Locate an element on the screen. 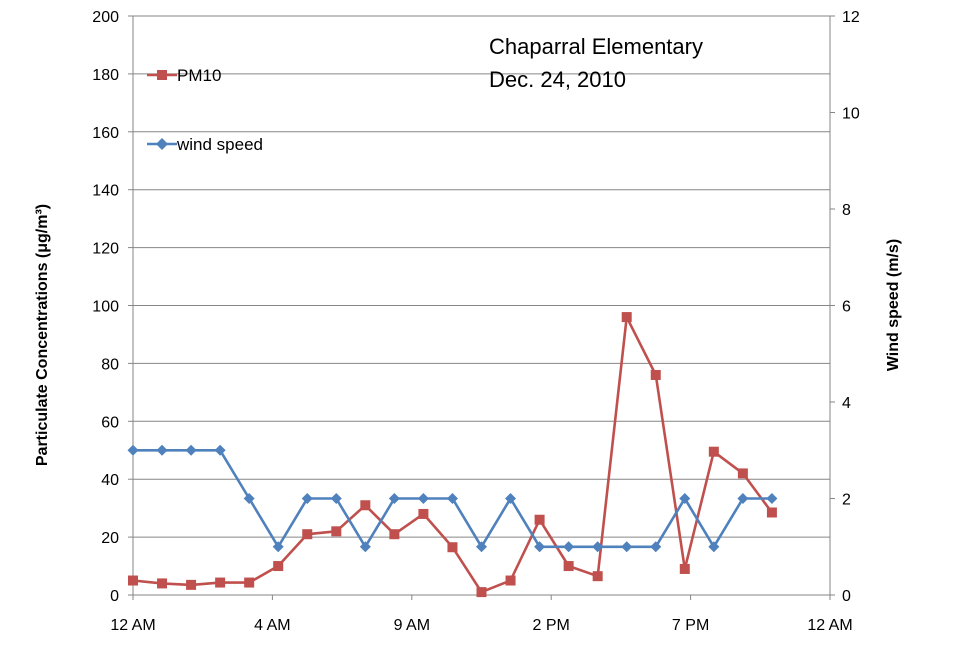  series-wind-speed is located at coordinates (452, 498).